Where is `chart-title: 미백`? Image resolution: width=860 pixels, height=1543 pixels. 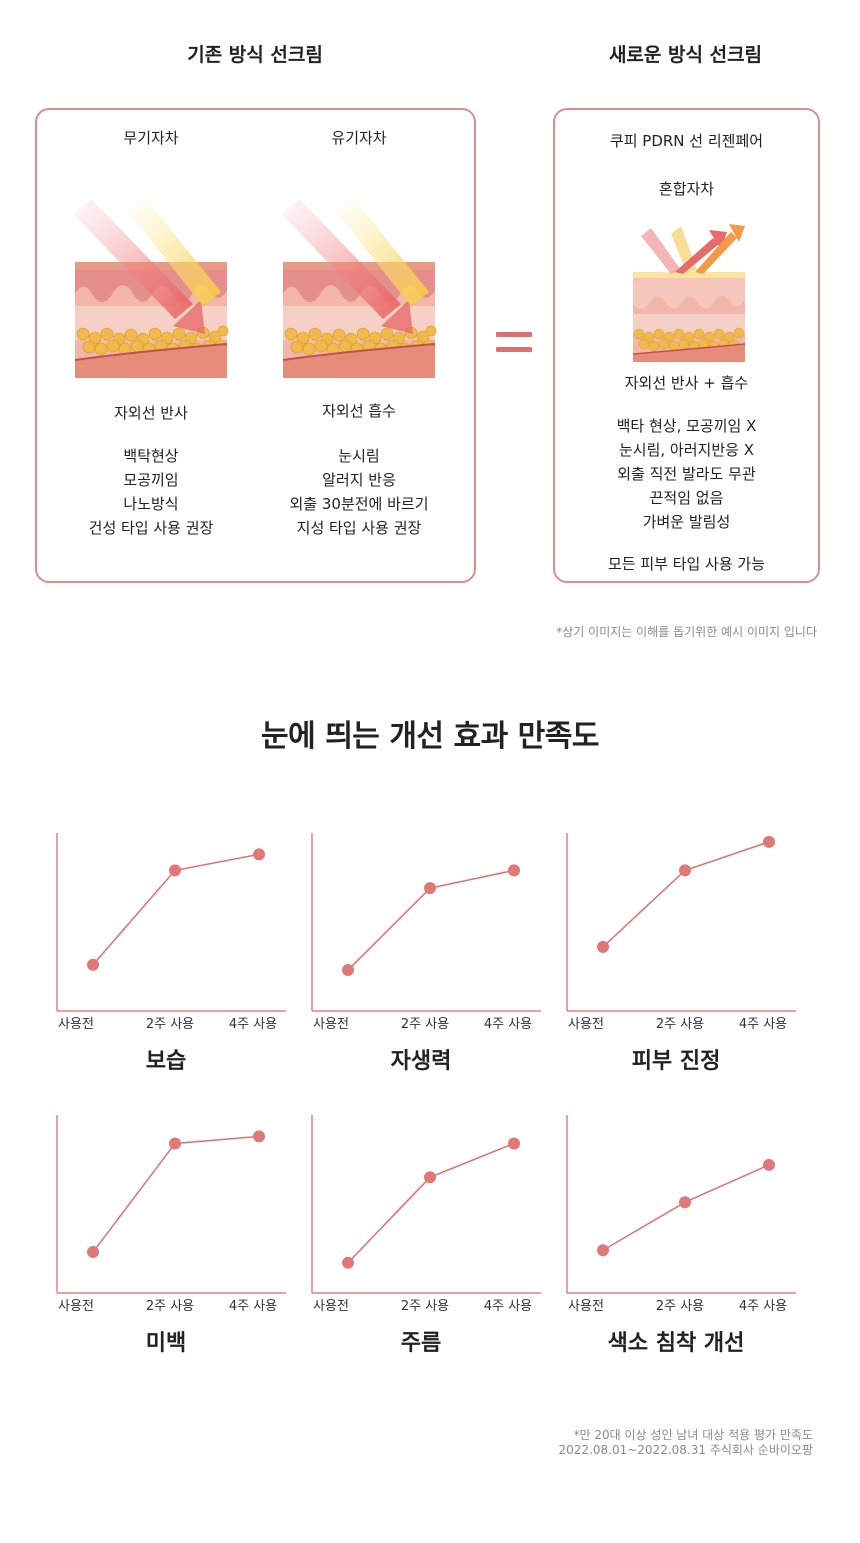
chart-title: 미백 is located at coordinates (166, 1343).